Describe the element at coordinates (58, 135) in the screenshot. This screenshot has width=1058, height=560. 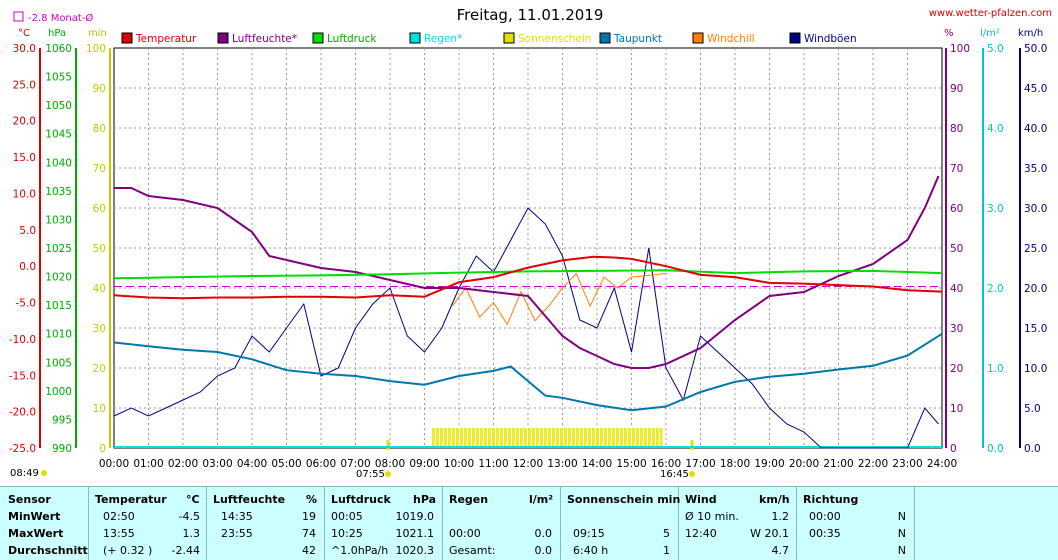
I see `press-axis-tick-label: 1045` at that location.